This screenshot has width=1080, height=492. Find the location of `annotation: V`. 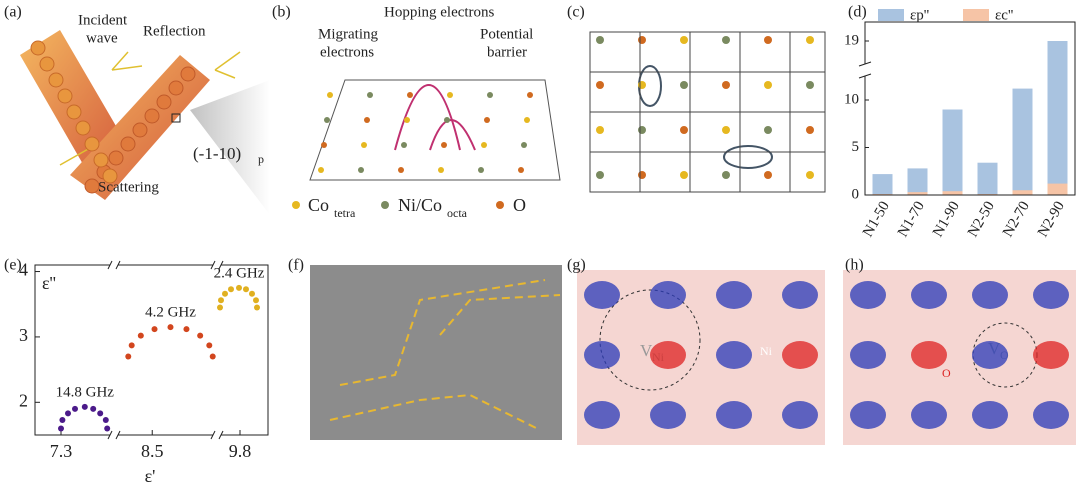

annotation: V is located at coordinates (646, 350).